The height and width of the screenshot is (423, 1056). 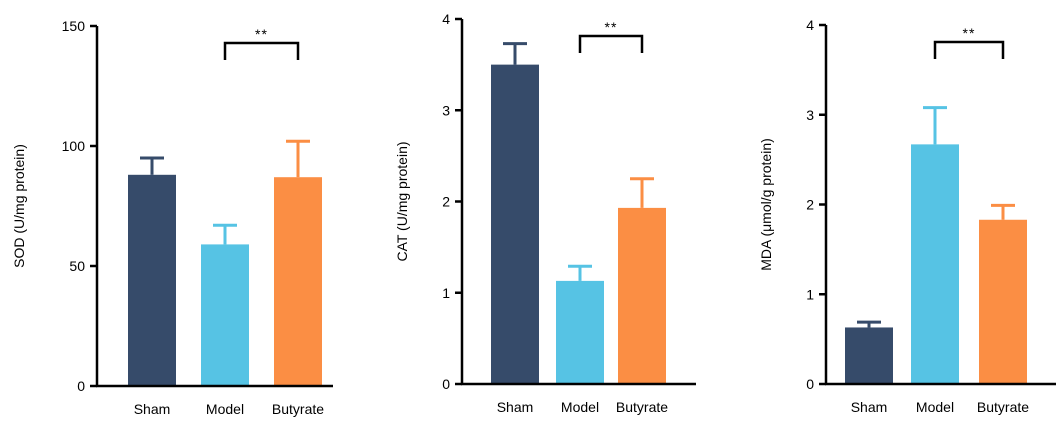 What do you see at coordinates (74, 26) in the screenshot?
I see `y-tick-label: 150` at bounding box center [74, 26].